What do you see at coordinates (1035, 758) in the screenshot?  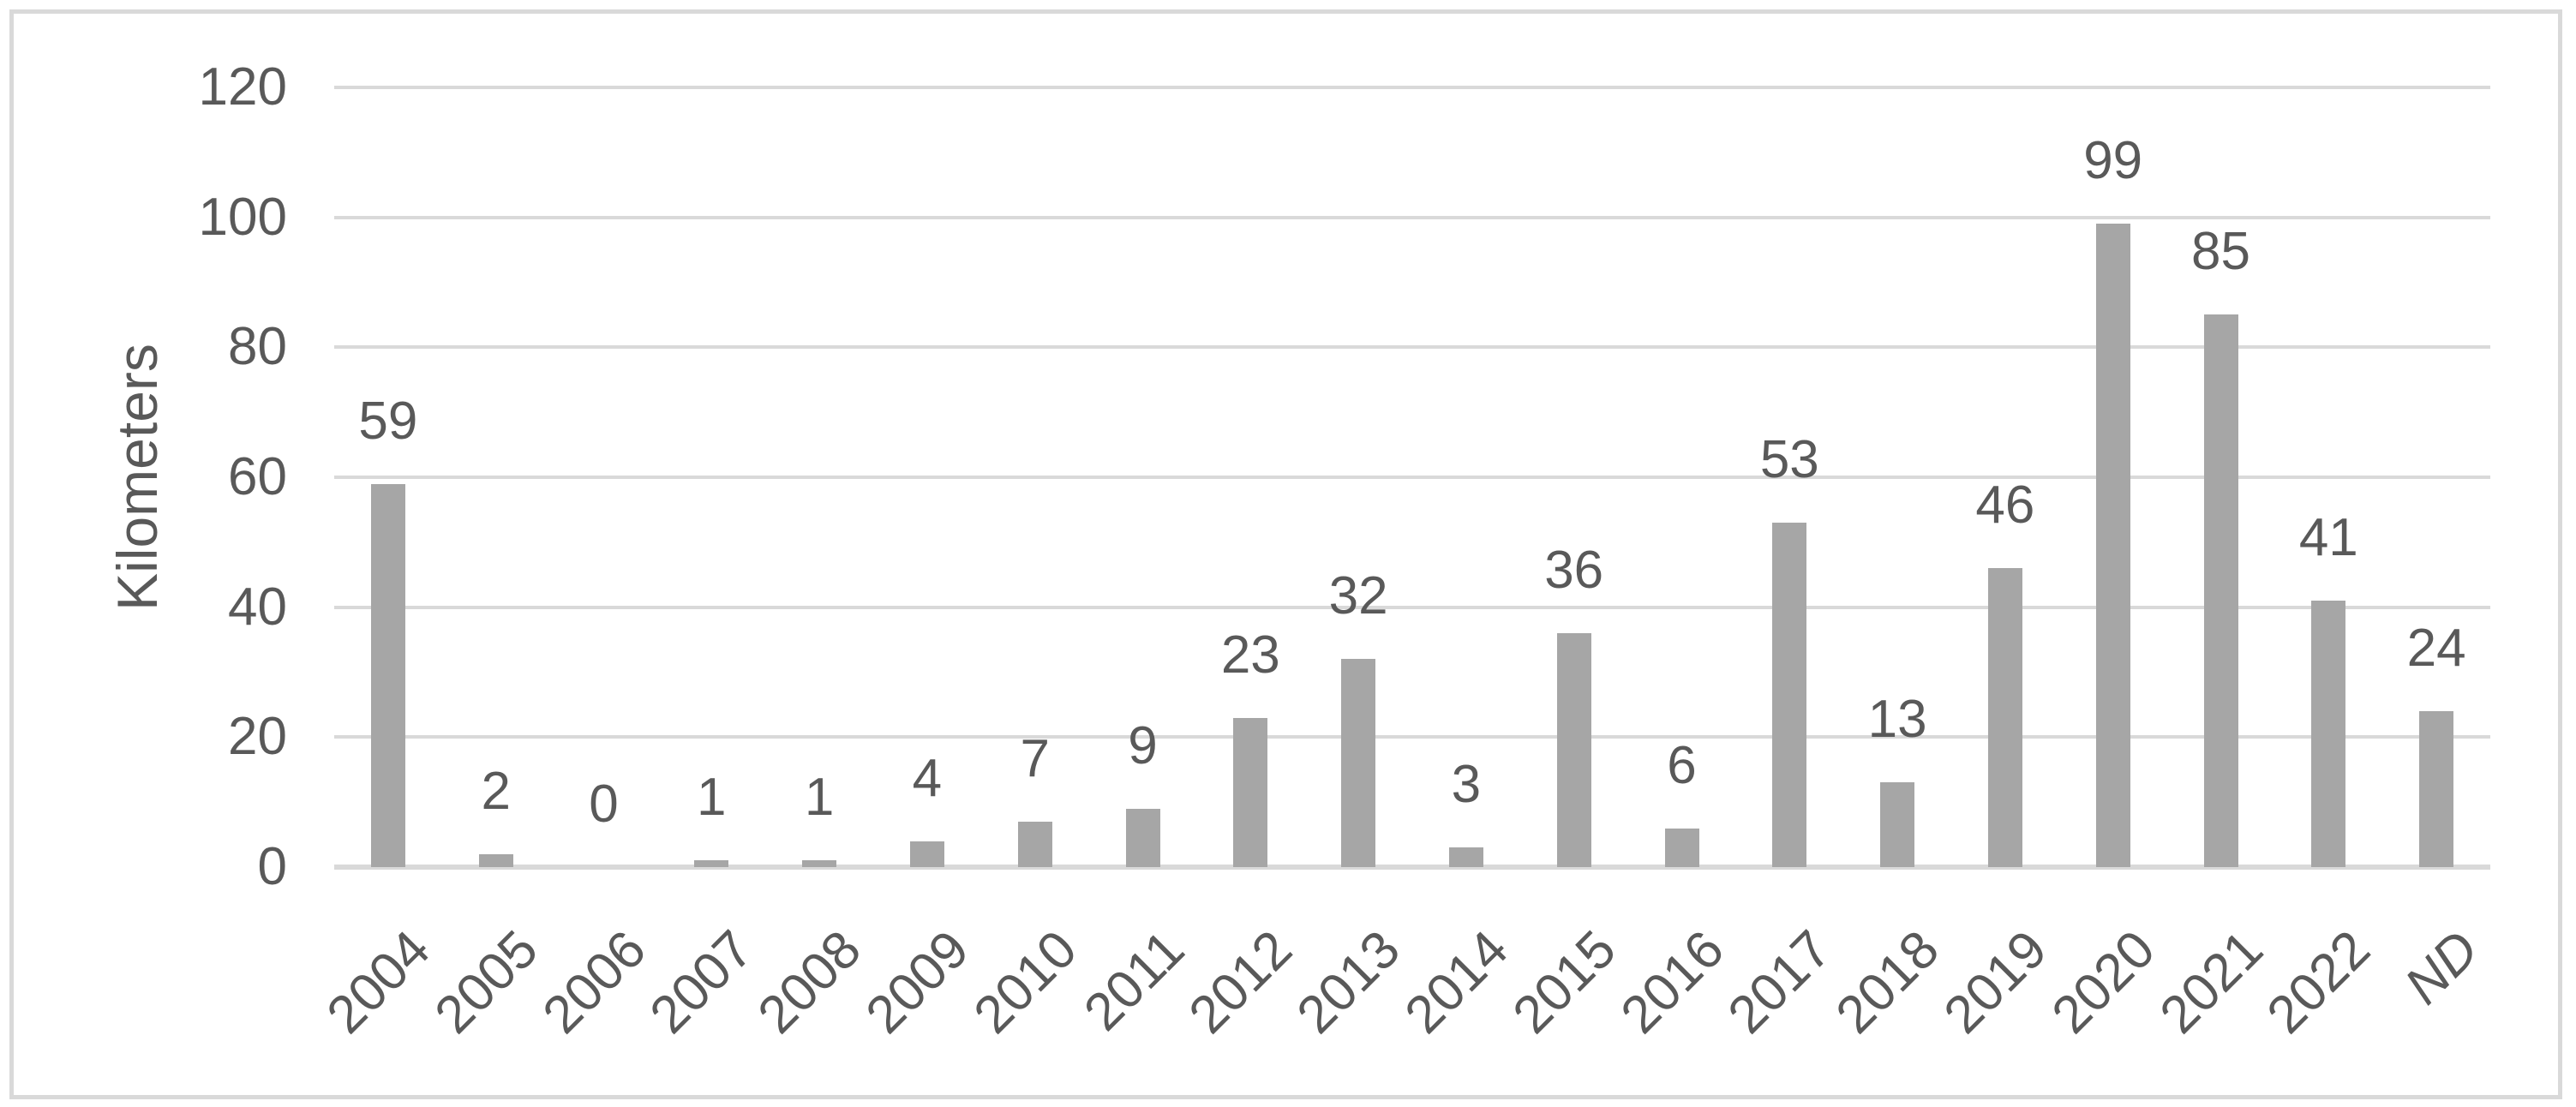 I see `bar-value-label: 7` at bounding box center [1035, 758].